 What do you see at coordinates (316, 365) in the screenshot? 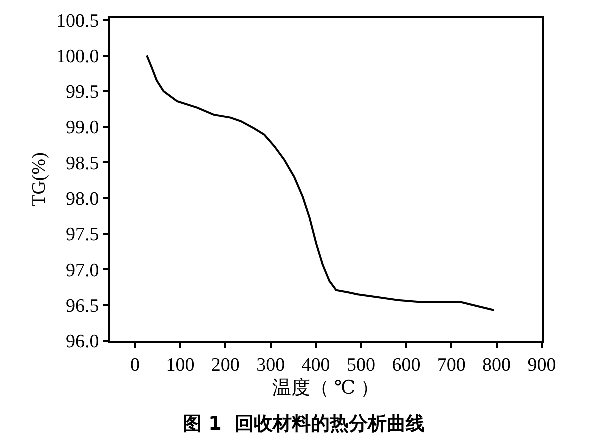
I see `x-tick-label: 400` at bounding box center [316, 365].